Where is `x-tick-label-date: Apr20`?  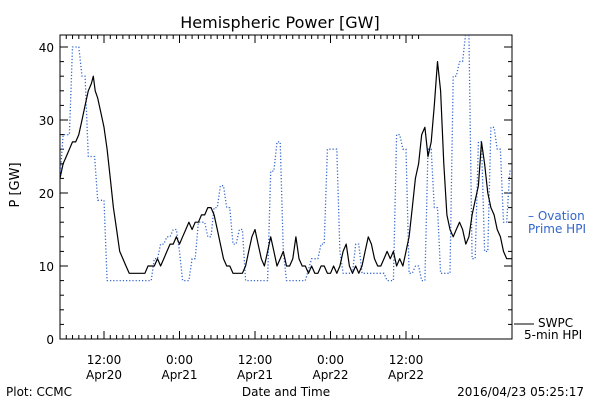
x-tick-label-date: Apr20 is located at coordinates (104, 375).